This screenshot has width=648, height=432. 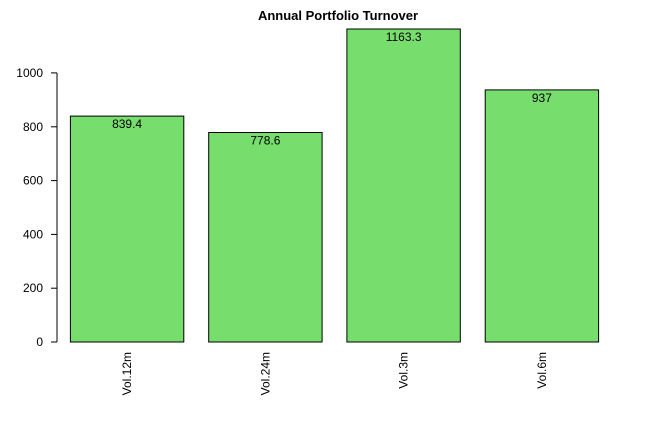 I want to click on data-label: 937, so click(x=542, y=98).